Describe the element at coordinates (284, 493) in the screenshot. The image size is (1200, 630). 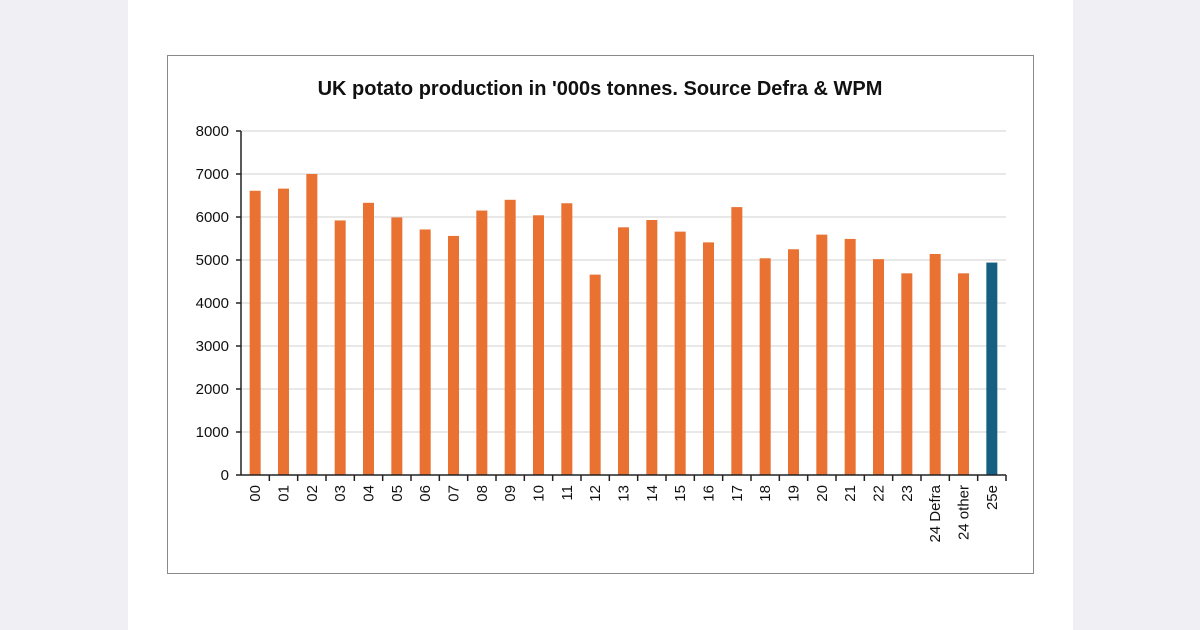
I see `x-tick-label: 01` at that location.